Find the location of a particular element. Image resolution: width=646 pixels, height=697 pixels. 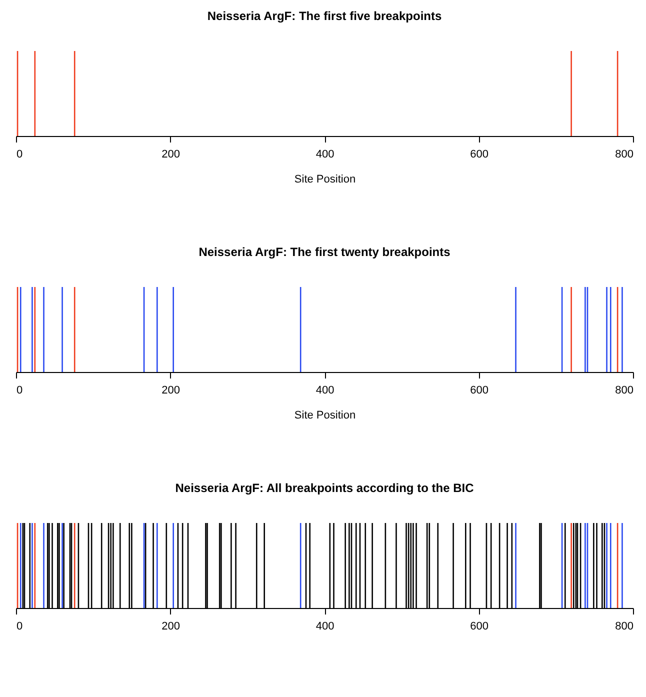

chart-title: Neisseria ArgF: The first twenty breakpoints is located at coordinates (324, 252).